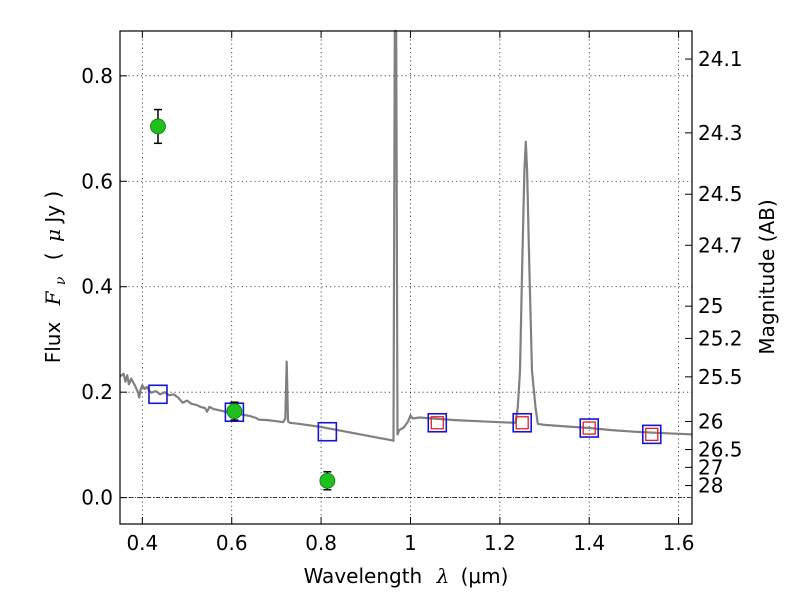  What do you see at coordinates (710, 486) in the screenshot?
I see `right-tick-label: 28` at bounding box center [710, 486].